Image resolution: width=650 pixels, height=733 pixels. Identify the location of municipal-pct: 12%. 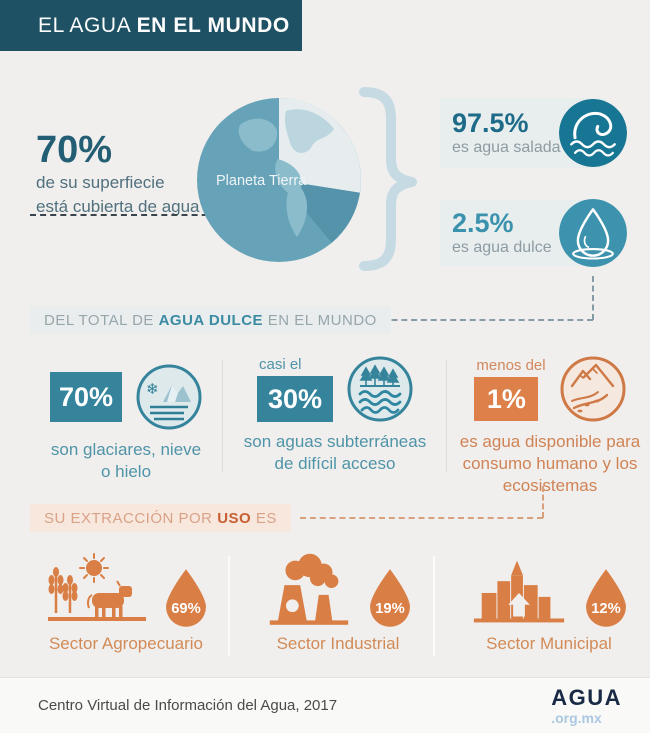
(606, 609).